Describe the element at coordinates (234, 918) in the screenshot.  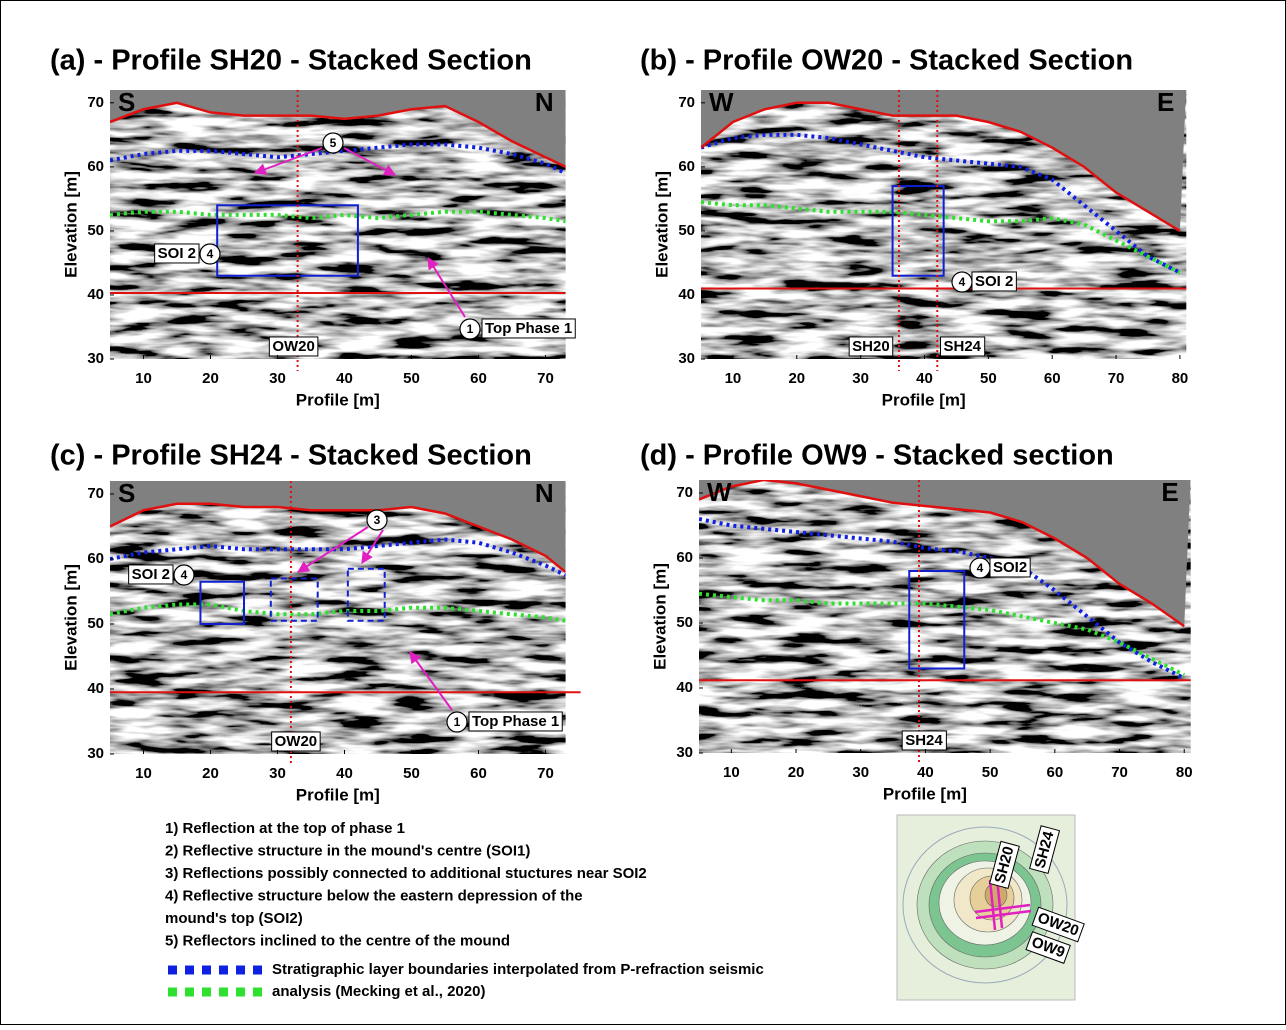
I see `legend-item: mound's top (SOI2)` at that location.